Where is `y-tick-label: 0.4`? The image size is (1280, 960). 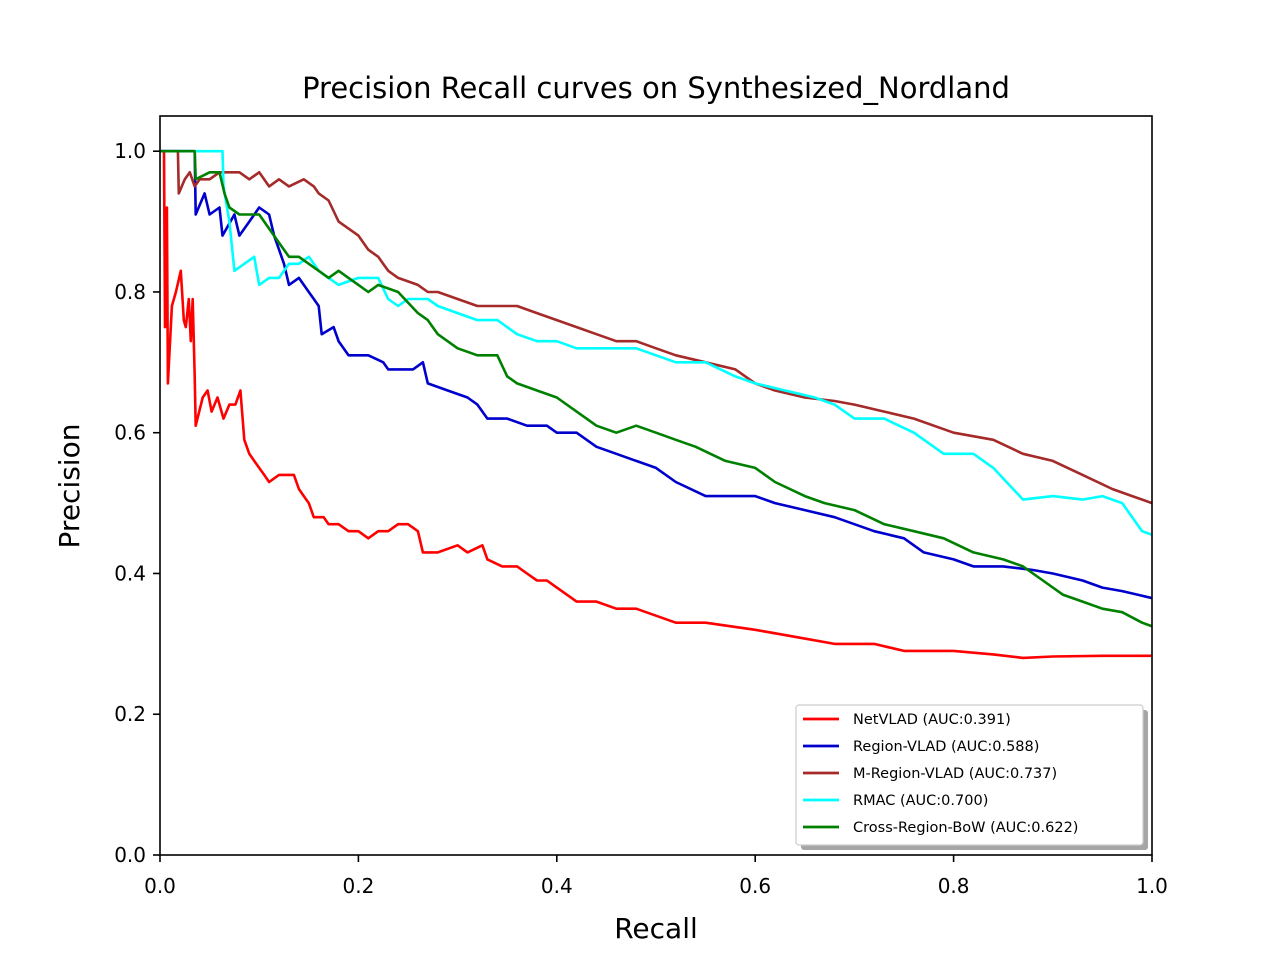 y-tick-label: 0.4 is located at coordinates (130, 573).